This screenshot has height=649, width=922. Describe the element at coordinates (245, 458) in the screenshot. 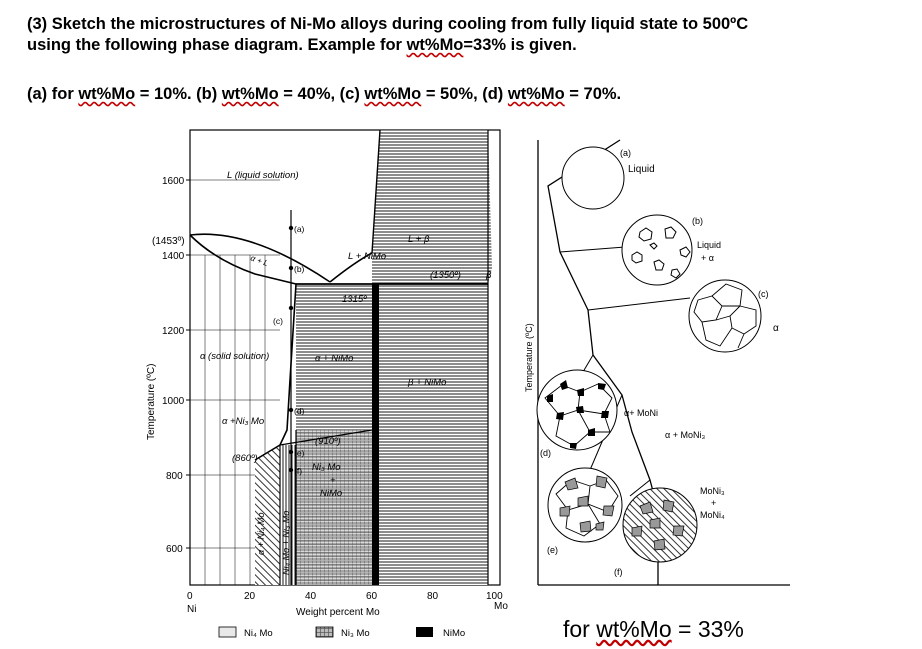

I see `pd-label-860: (860º)` at that location.